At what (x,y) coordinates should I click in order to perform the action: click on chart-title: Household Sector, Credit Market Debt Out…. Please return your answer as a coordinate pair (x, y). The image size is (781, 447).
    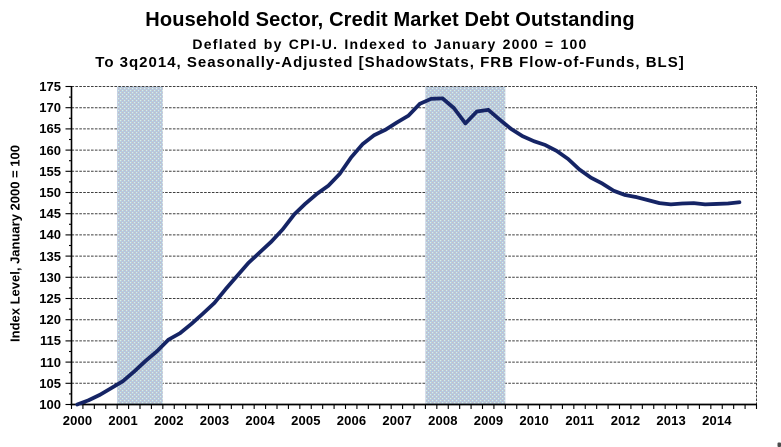
    Looking at the image, I should click on (390, 20).